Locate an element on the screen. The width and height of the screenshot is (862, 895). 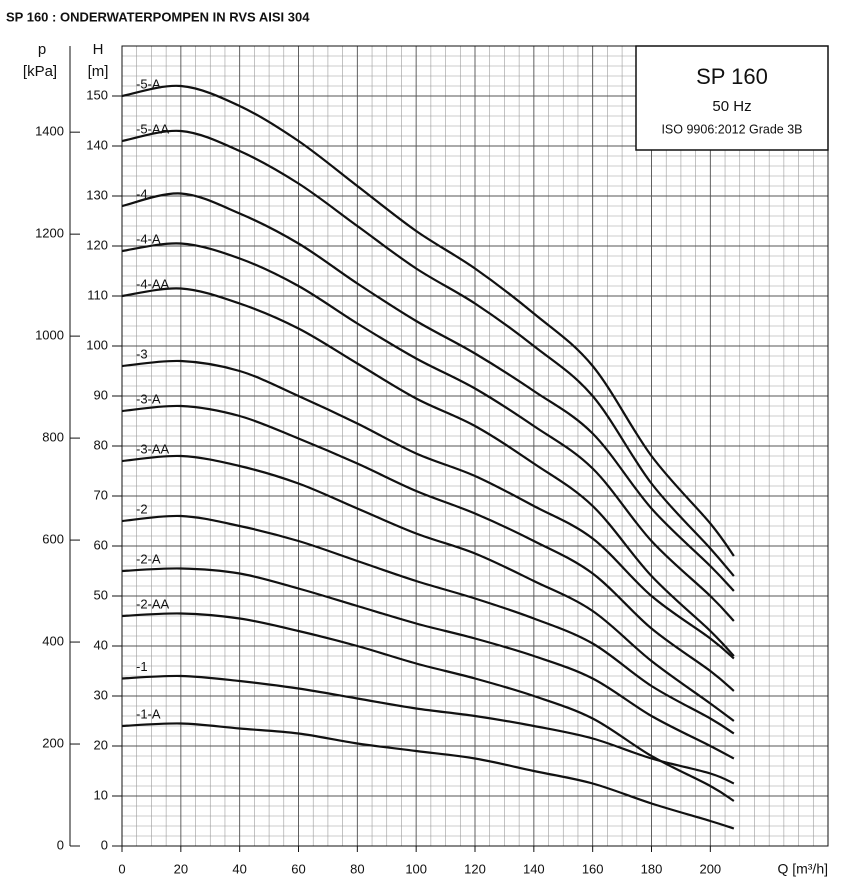
info-box-text: 50 Hz is located at coordinates (731, 106).